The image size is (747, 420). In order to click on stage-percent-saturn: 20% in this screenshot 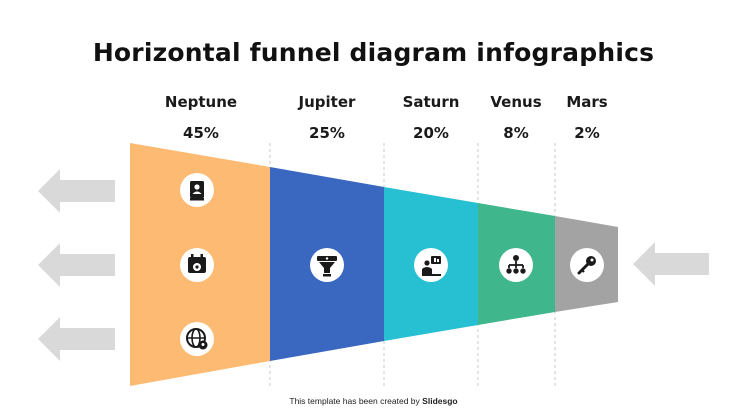, I will do `click(431, 133)`.